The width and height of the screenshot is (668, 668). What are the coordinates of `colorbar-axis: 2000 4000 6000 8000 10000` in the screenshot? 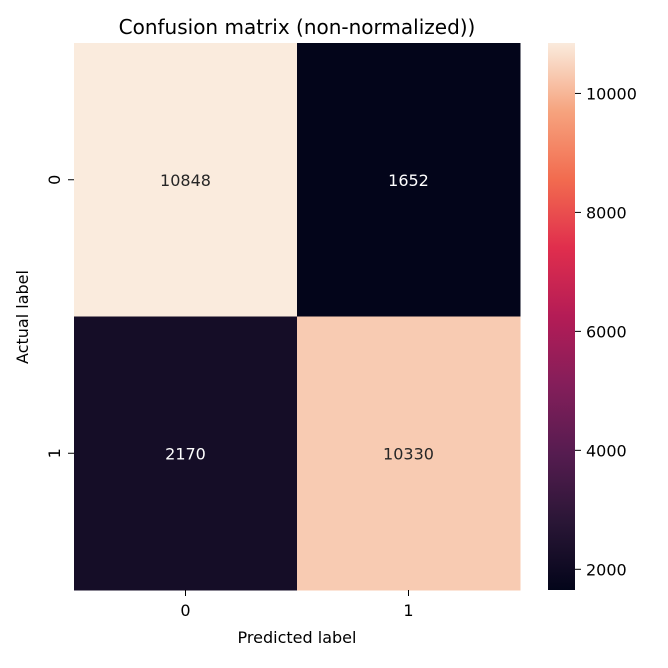 It's located at (606, 331).